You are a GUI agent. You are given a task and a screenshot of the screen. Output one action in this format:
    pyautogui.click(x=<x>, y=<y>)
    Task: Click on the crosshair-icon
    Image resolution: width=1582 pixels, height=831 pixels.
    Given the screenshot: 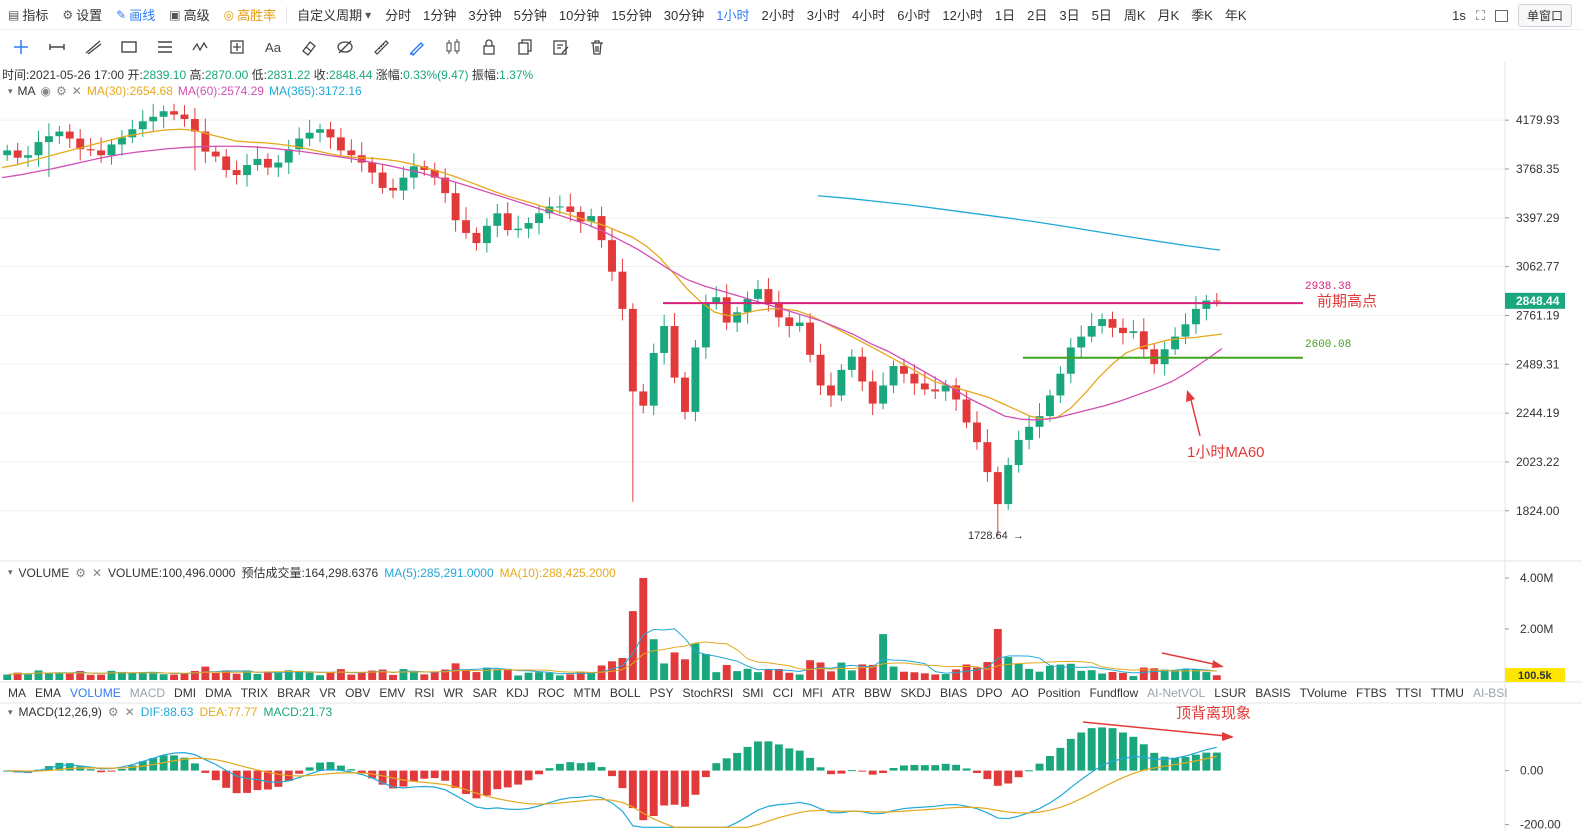 What is the action you would take?
    pyautogui.click(x=21, y=47)
    